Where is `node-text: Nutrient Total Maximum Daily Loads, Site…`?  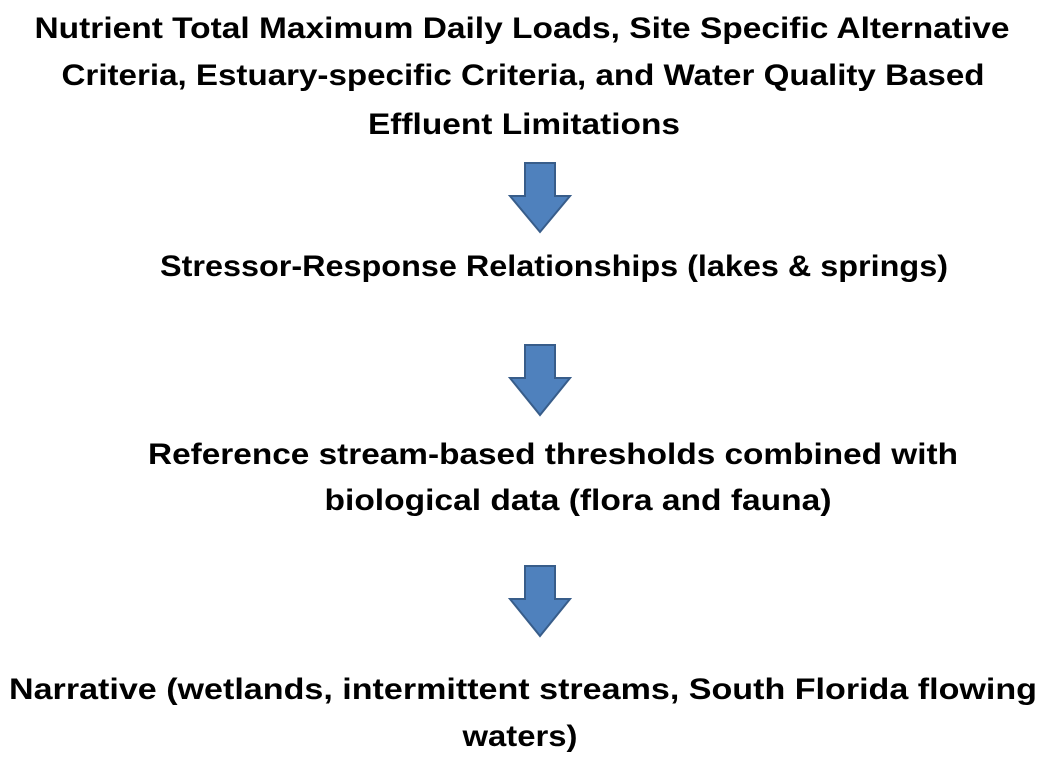 node-text: Nutrient Total Maximum Daily Loads, Site… is located at coordinates (522, 28).